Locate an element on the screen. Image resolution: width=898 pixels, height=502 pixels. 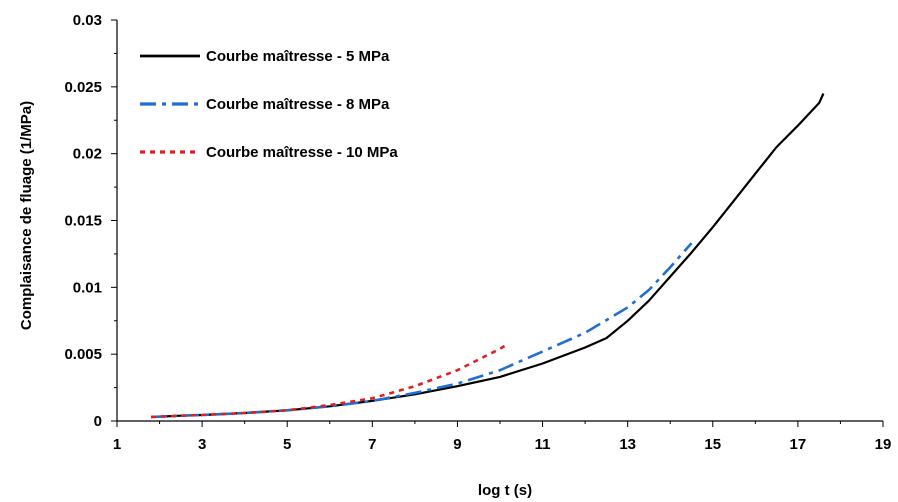
y-tick-label: 0.025 is located at coordinates (83, 87).